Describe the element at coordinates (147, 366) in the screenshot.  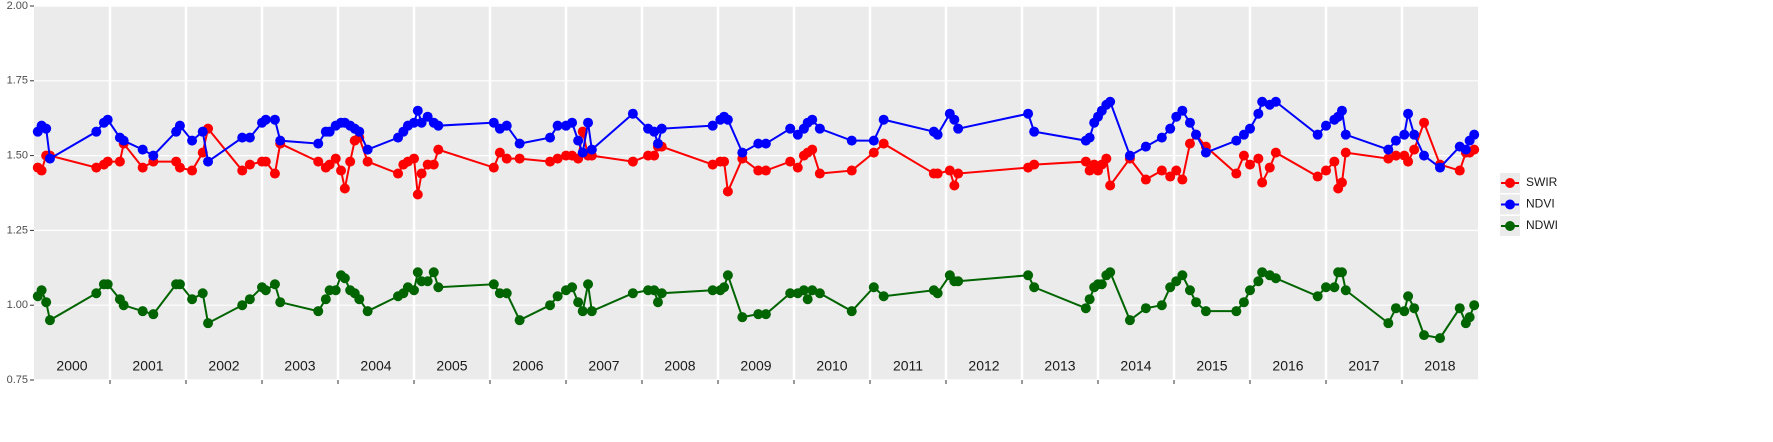
I see `year-label: 2001` at that location.